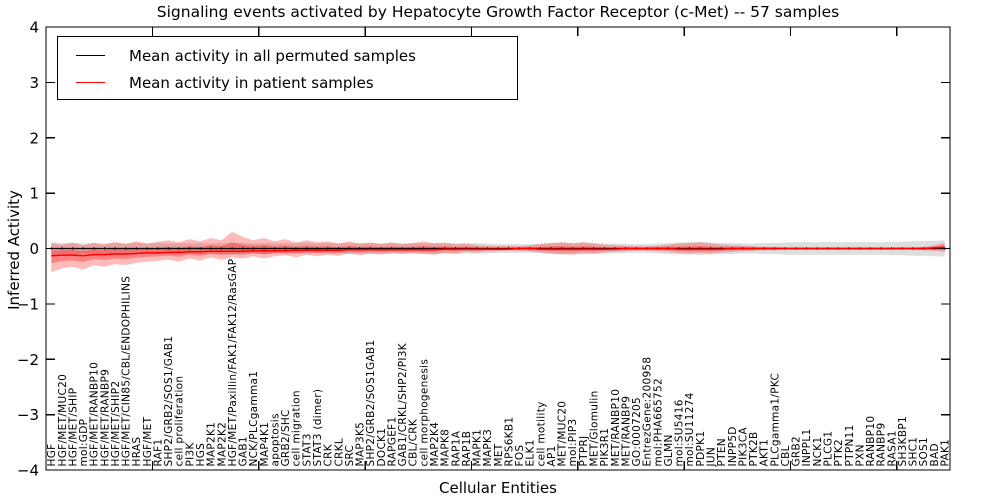  I want to click on x-tick-label-entity: SOS1, so click(924, 451).